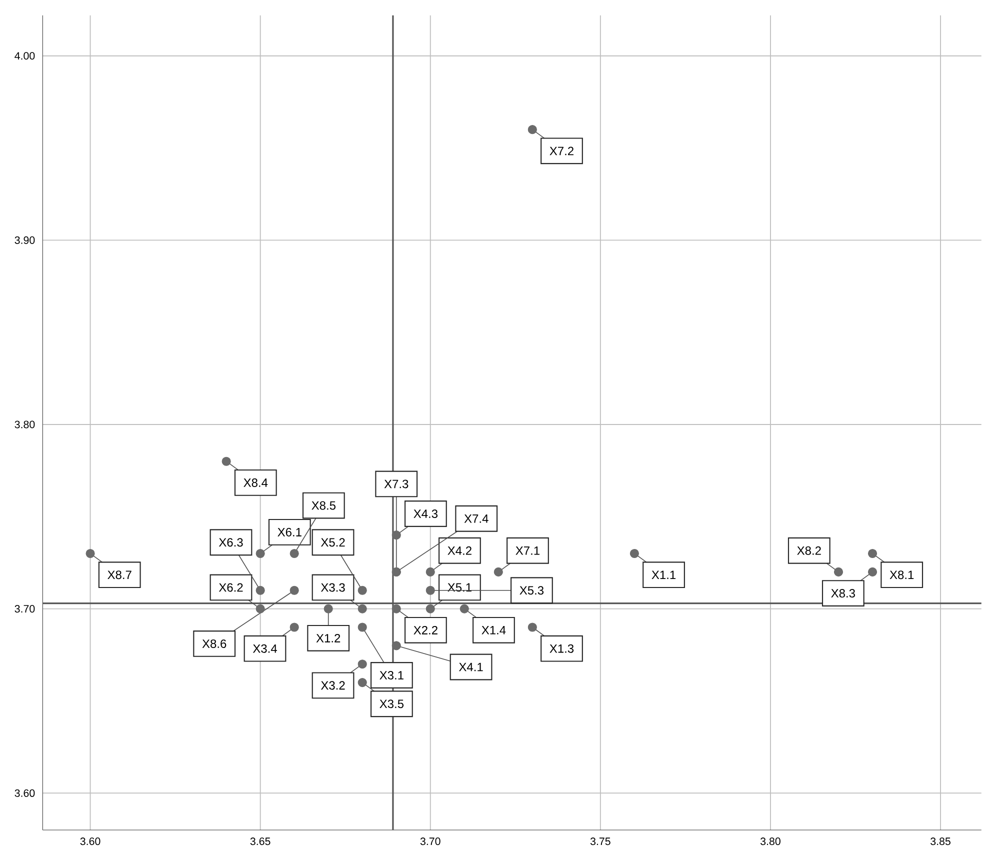  What do you see at coordinates (290, 532) in the screenshot?
I see `data-label: X6.1` at bounding box center [290, 532].